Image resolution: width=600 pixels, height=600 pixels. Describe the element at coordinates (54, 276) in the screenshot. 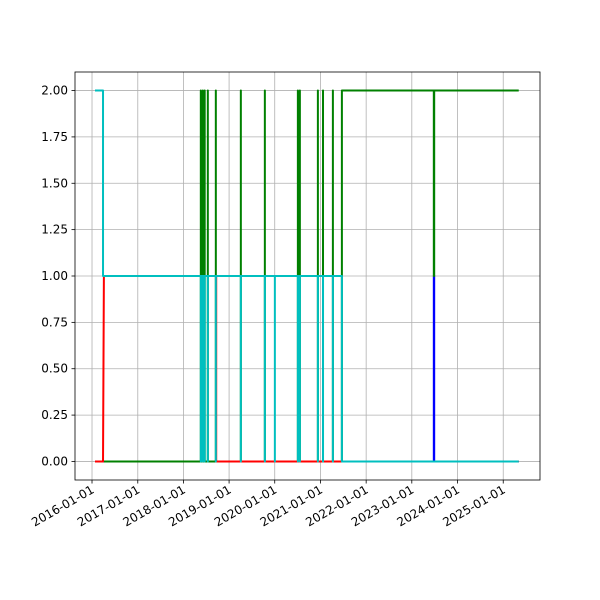

I see `y-tick-label: 1.00` at that location.